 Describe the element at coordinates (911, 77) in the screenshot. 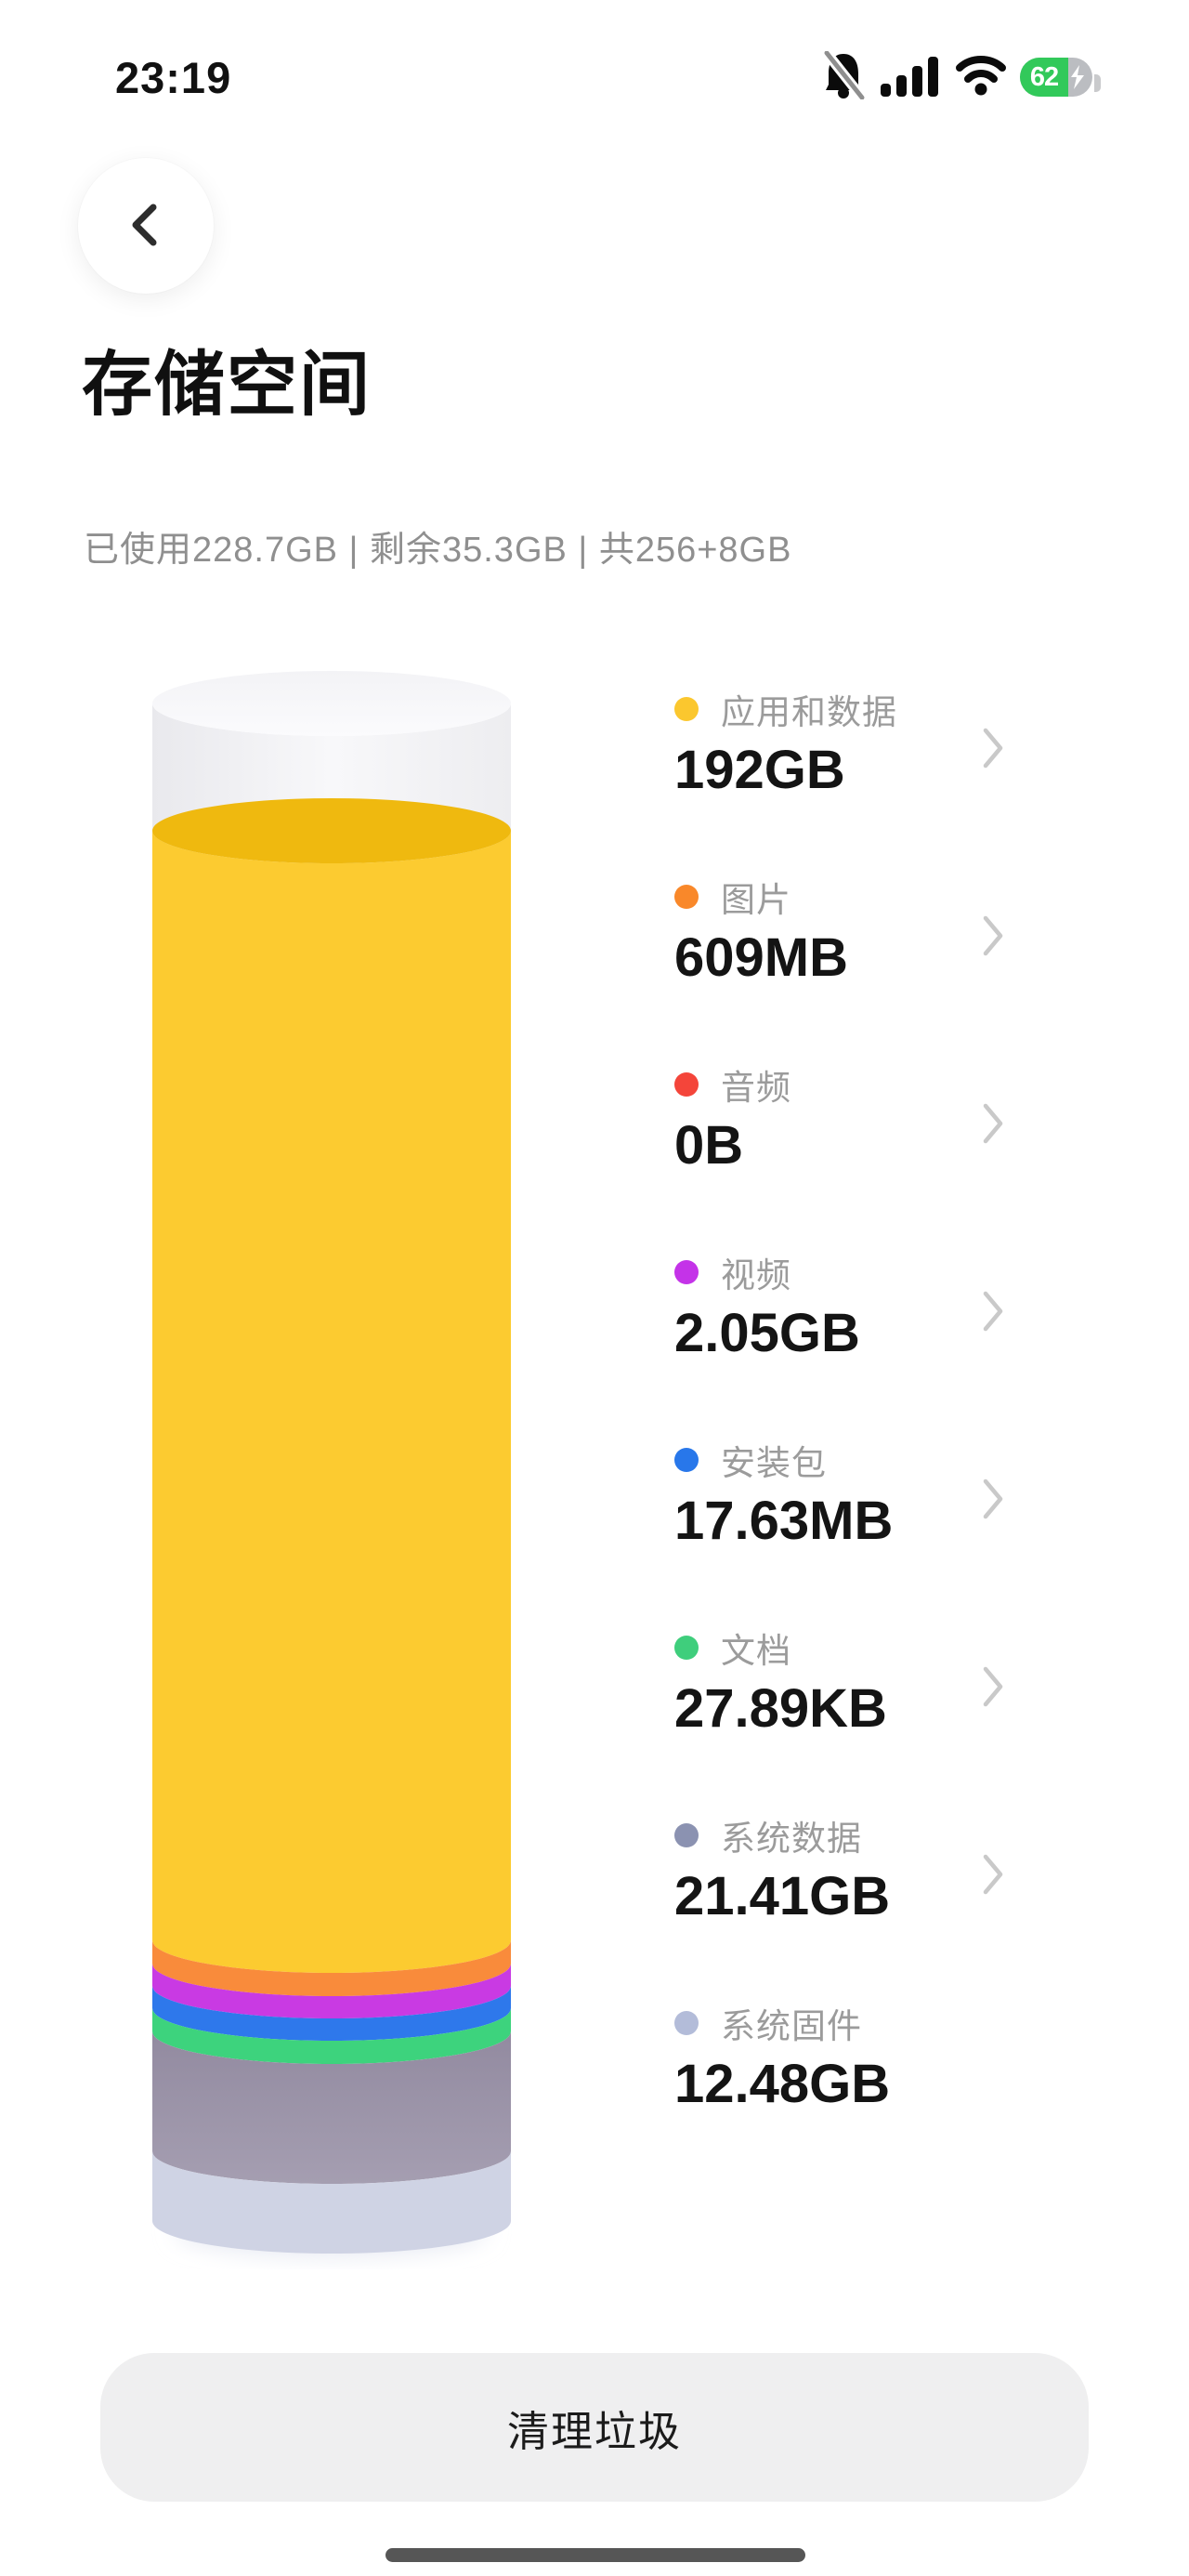

I see `signal-icon` at that location.